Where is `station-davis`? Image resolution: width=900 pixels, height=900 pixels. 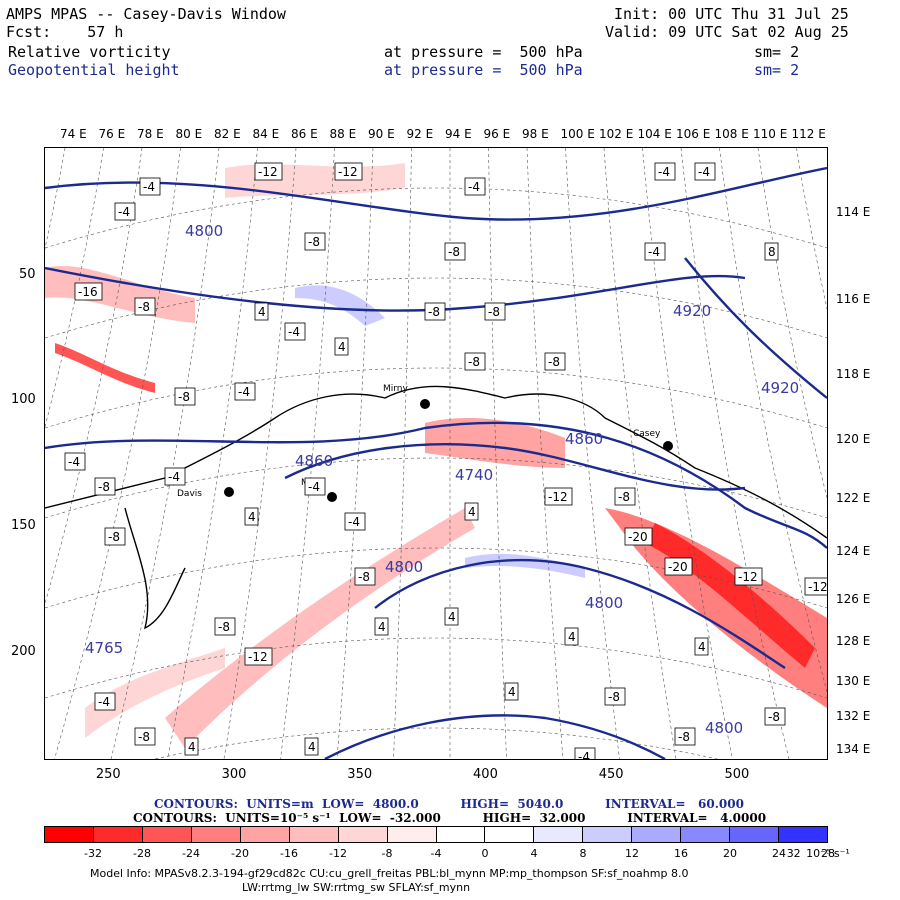
station-davis is located at coordinates (229, 492).